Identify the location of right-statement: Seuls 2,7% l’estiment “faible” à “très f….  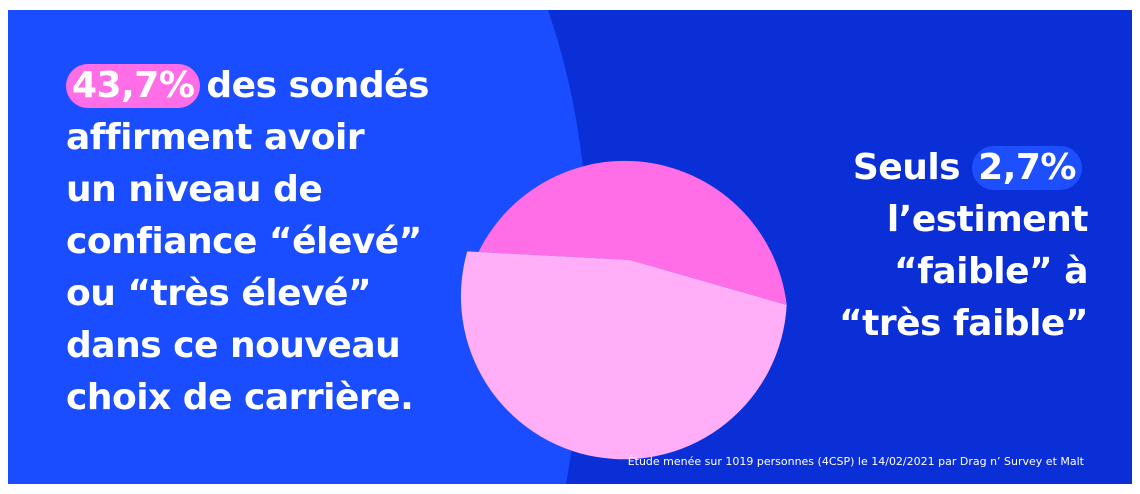
(938, 246).